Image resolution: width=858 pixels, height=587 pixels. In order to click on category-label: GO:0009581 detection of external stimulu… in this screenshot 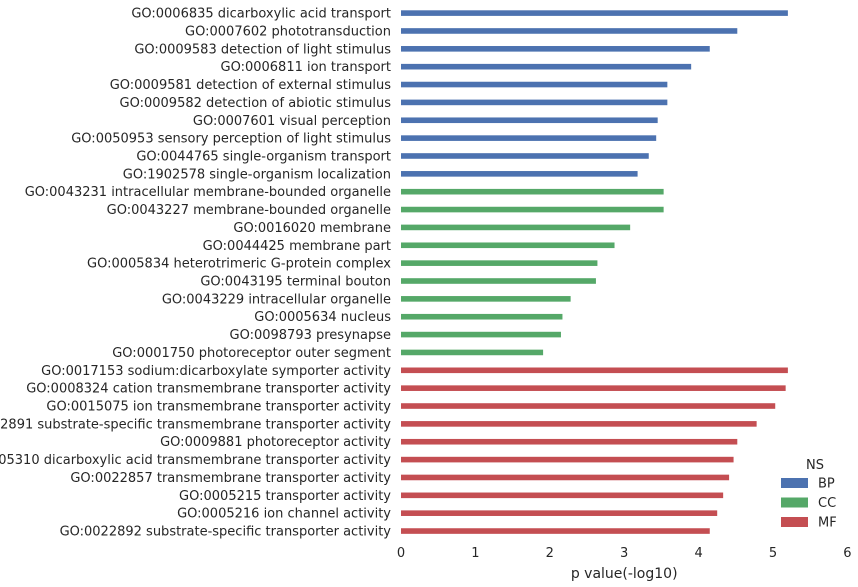, I will do `click(251, 85)`.